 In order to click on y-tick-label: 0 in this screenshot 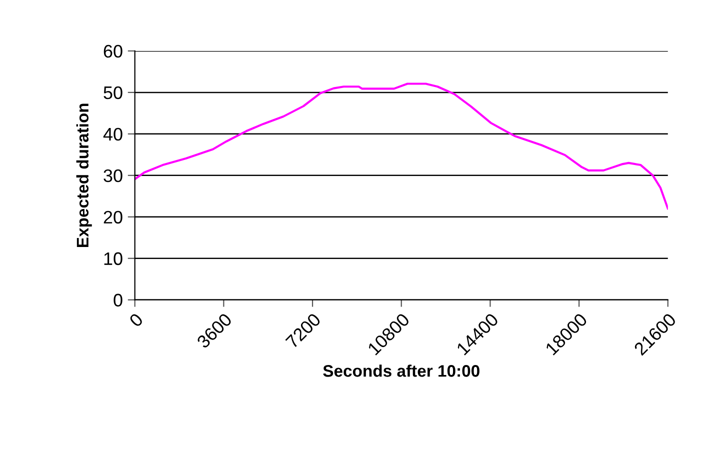, I will do `click(118, 300)`.